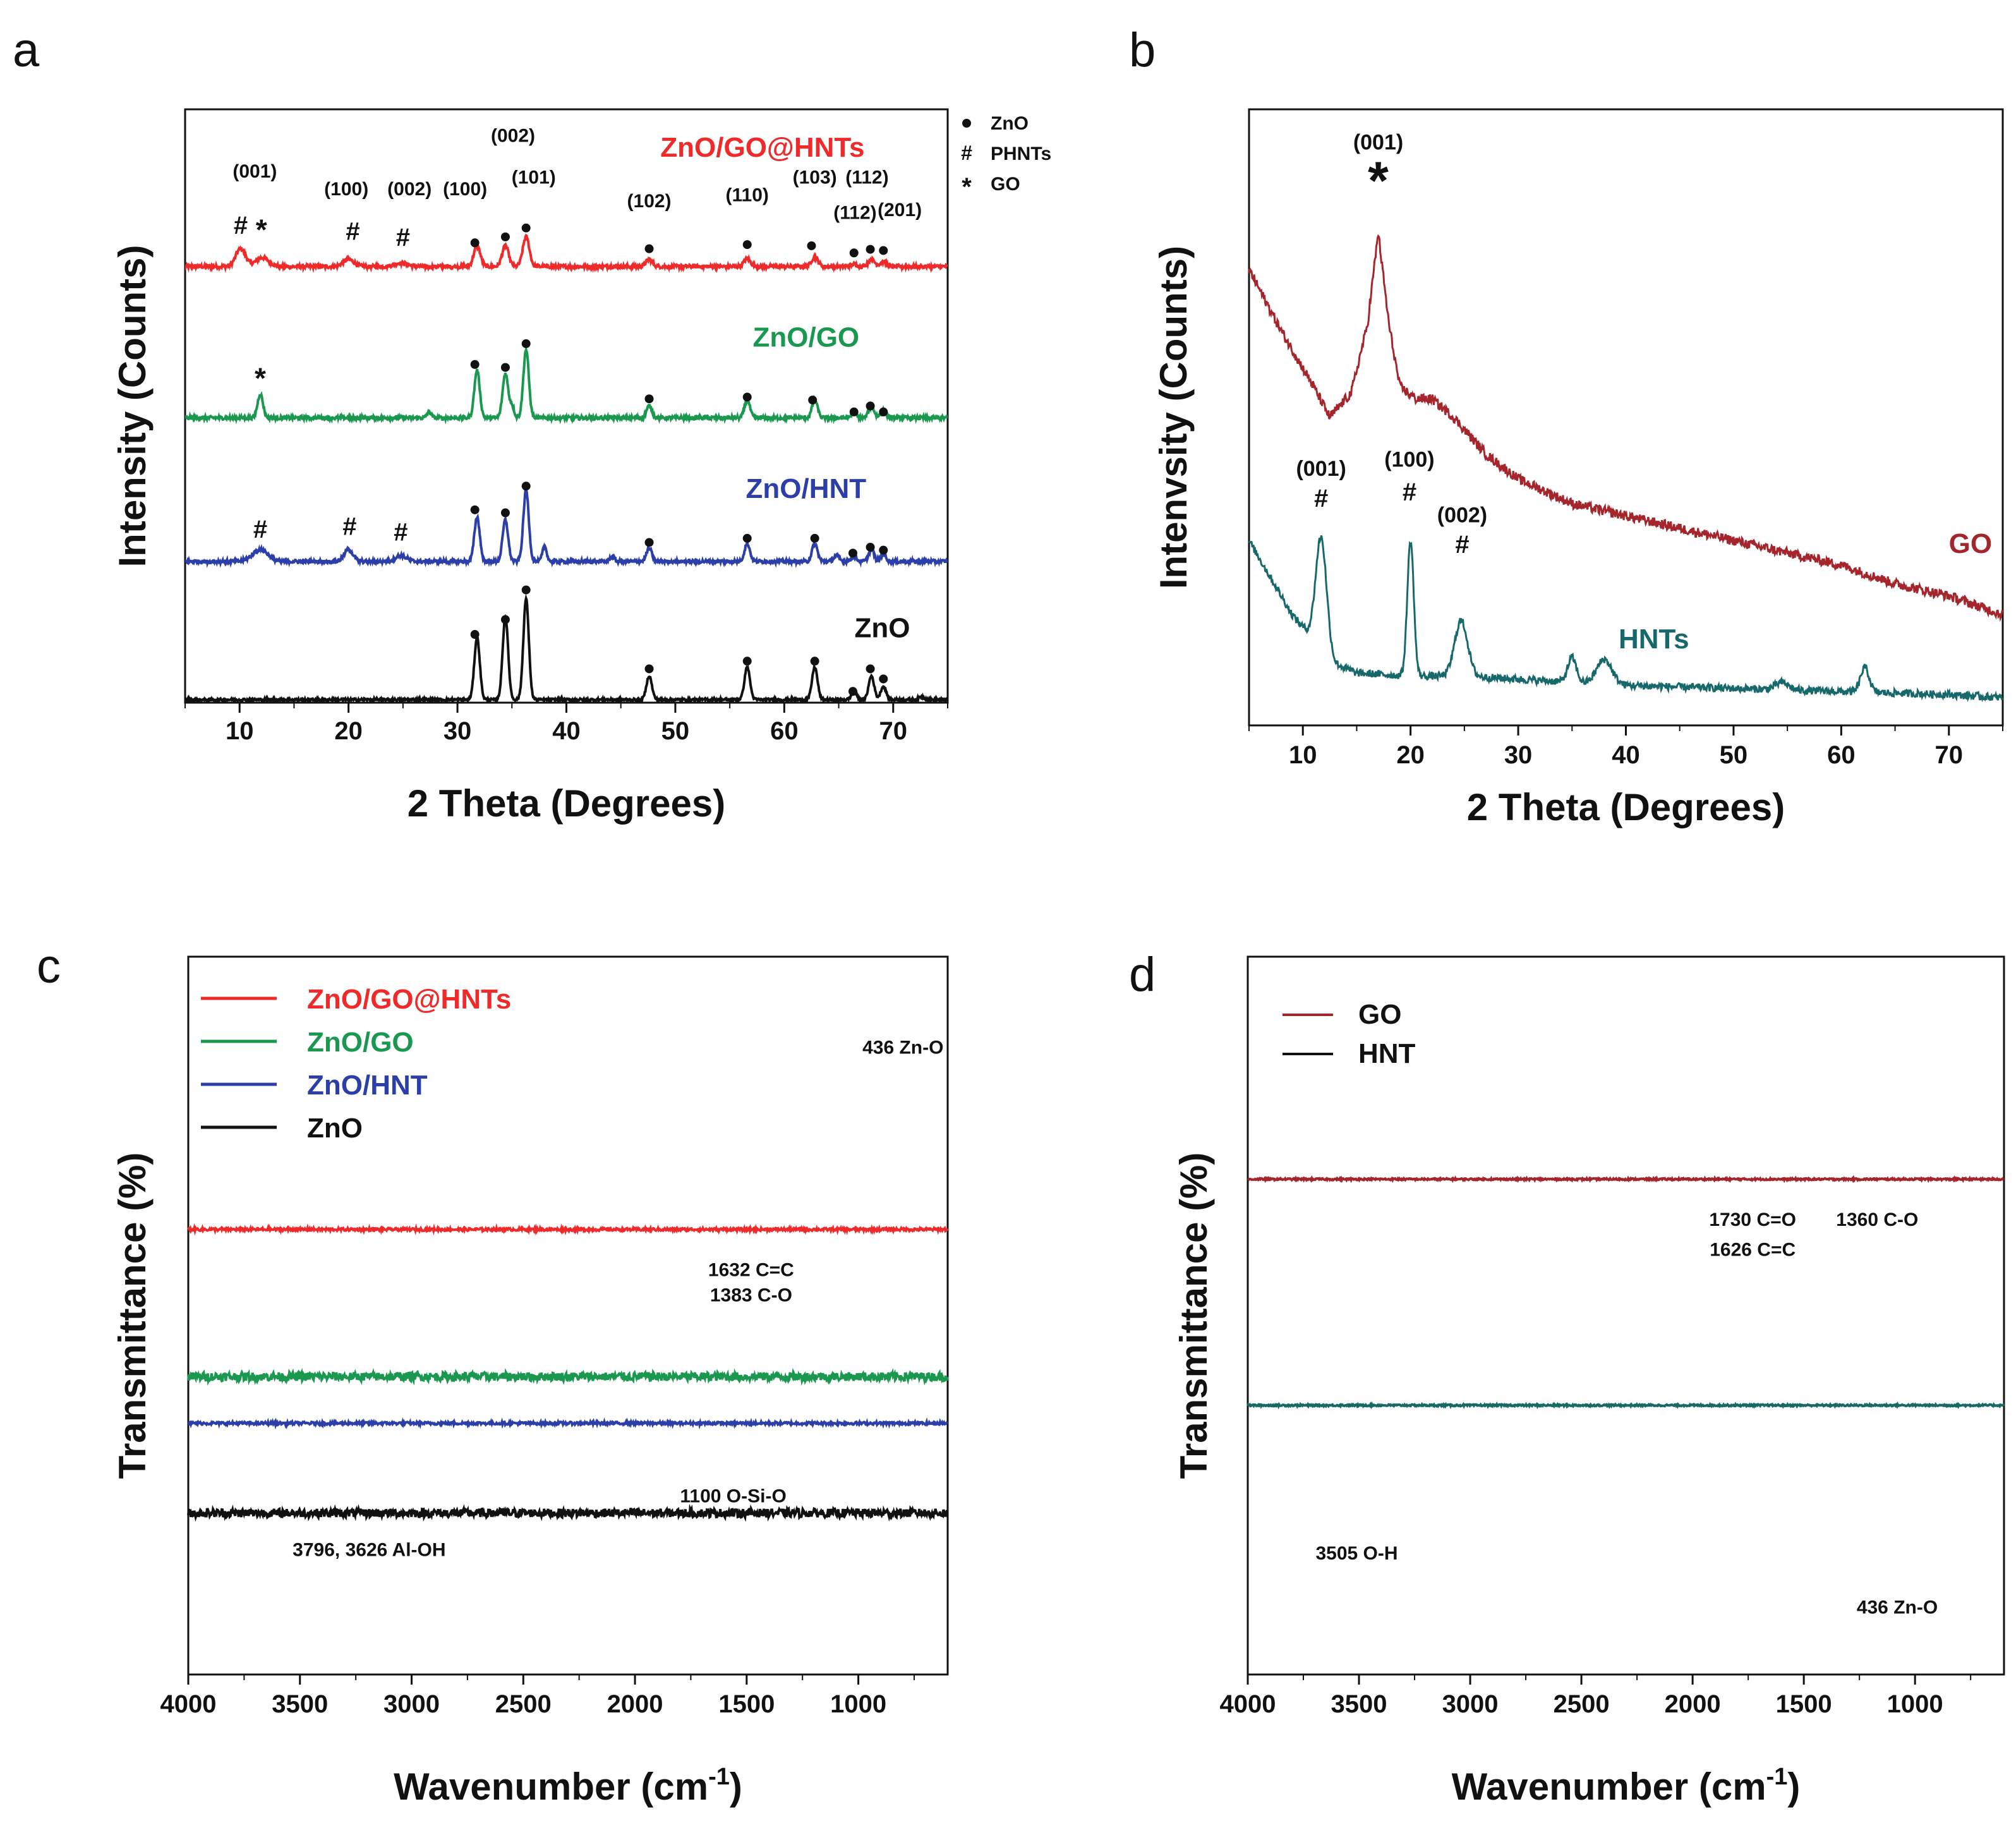 This screenshot has height=1835, width=2016. Describe the element at coordinates (369, 1550) in the screenshot. I see `band-annotation: 3796, 3626 Al-OH` at that location.